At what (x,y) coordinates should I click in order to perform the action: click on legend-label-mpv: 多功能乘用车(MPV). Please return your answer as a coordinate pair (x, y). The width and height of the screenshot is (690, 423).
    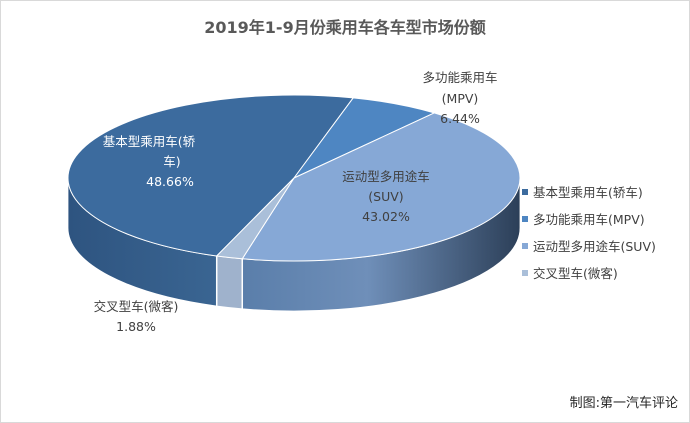
    Looking at the image, I should click on (589, 219).